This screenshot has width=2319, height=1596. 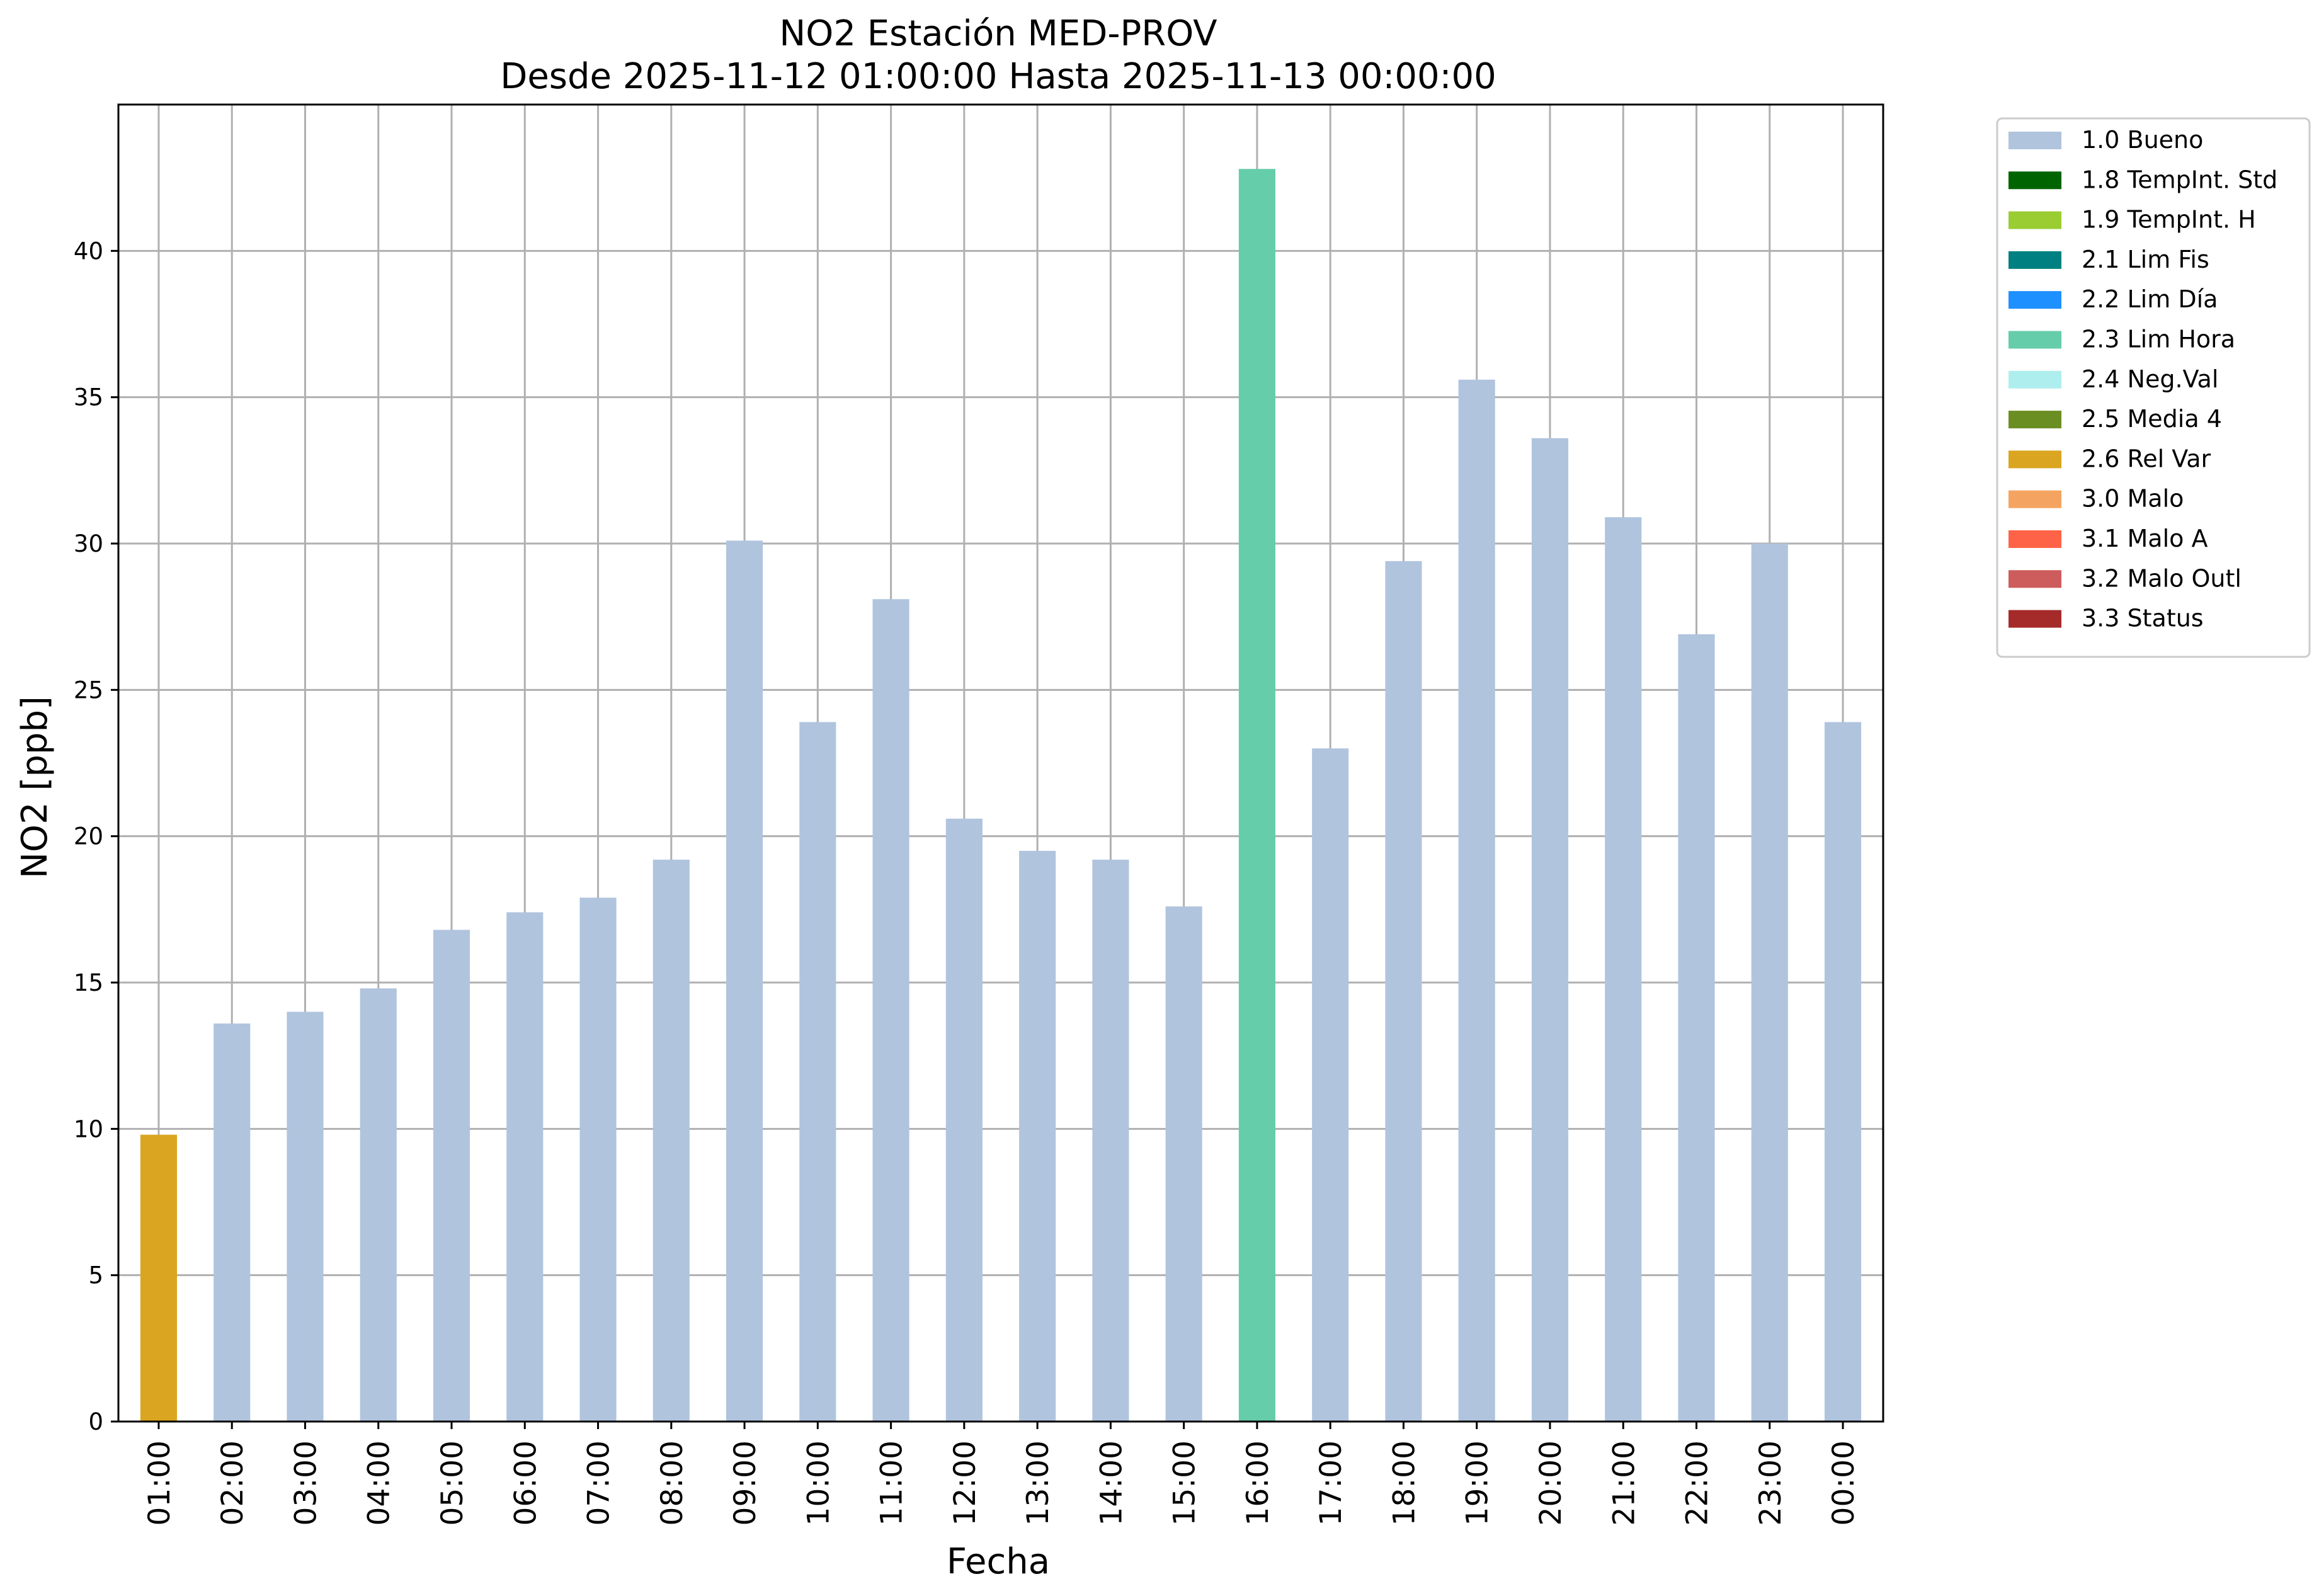 What do you see at coordinates (88, 690) in the screenshot?
I see `y-tick-label: 25` at bounding box center [88, 690].